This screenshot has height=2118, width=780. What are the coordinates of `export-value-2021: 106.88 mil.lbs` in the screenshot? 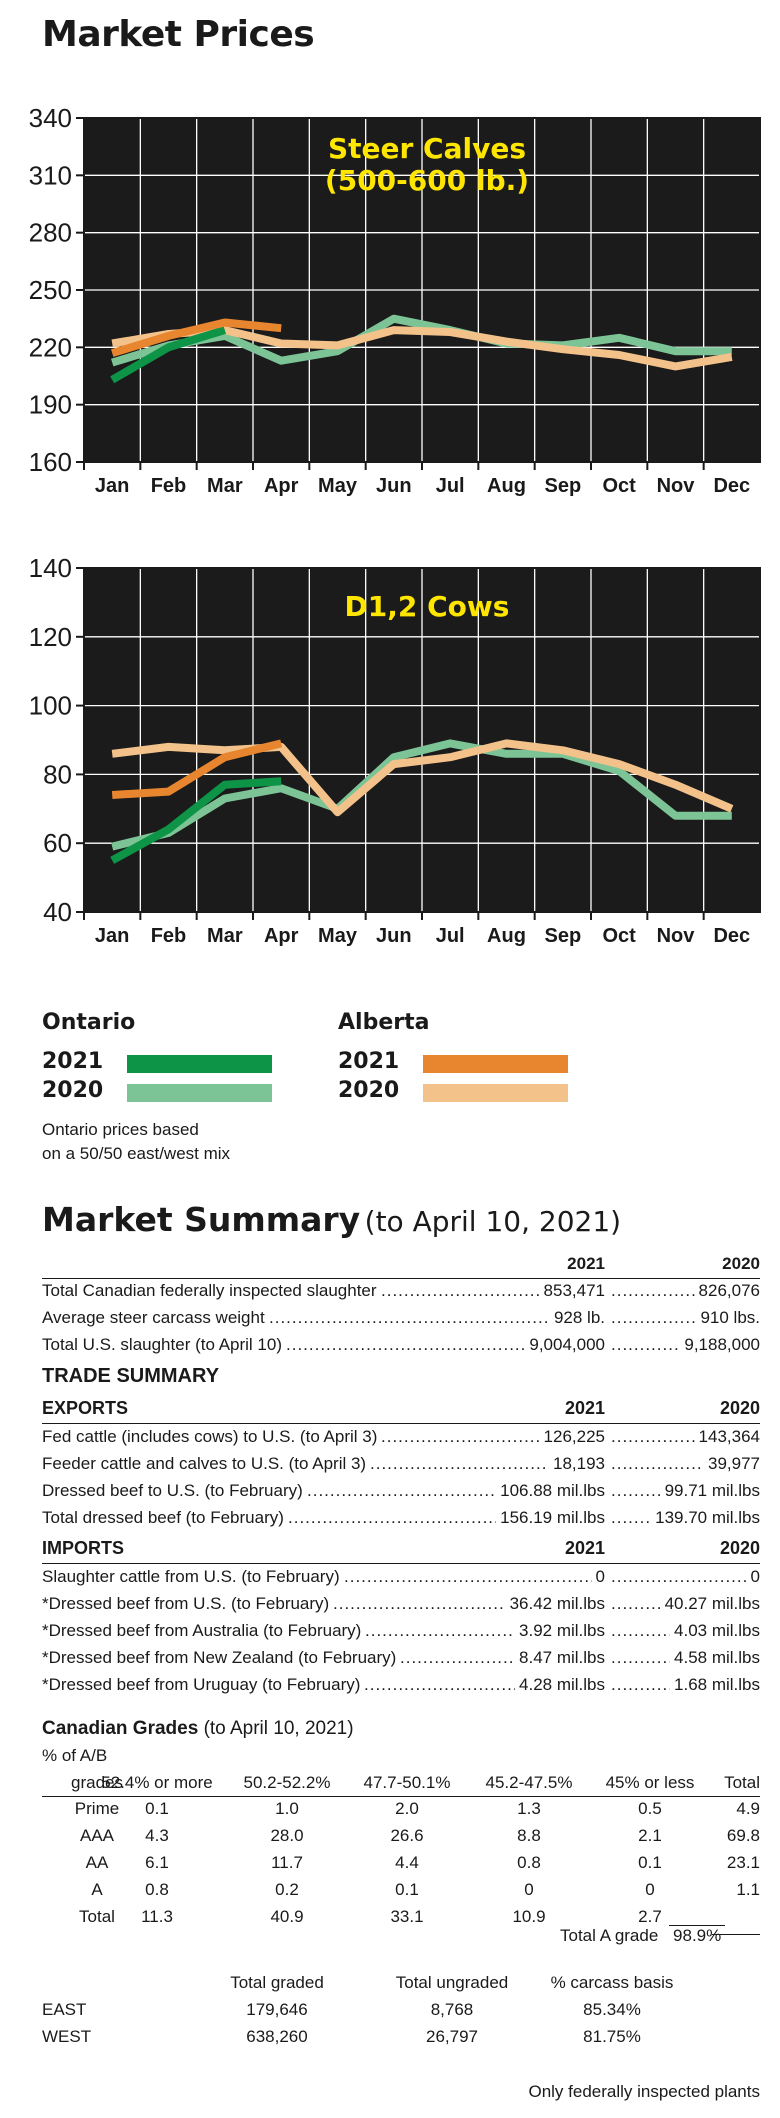 It's located at (552, 1490).